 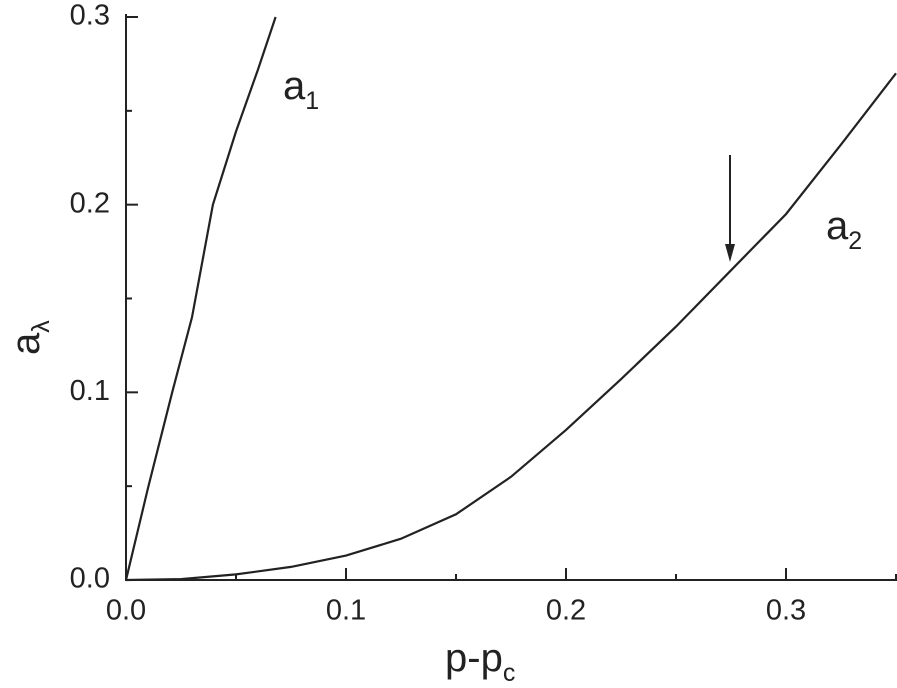 I want to click on x-tick-label: 0.1, so click(x=346, y=611).